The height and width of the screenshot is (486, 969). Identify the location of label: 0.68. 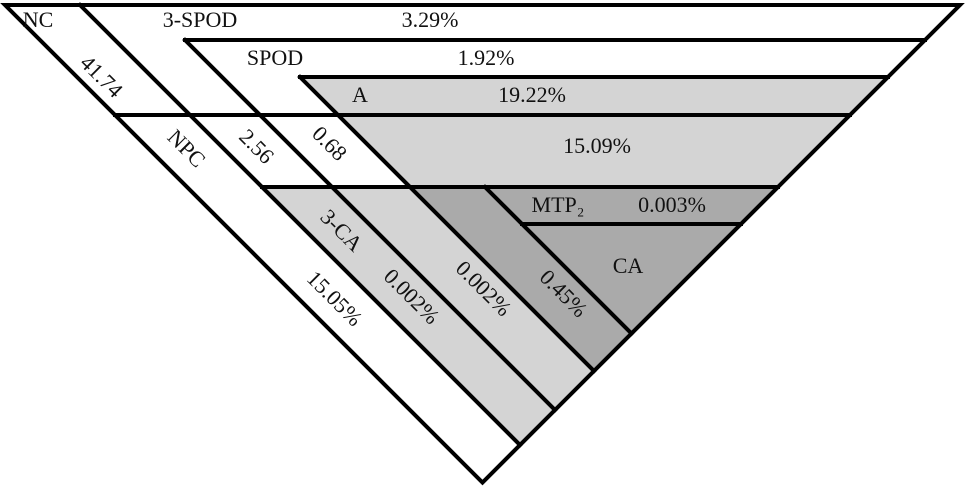
(329, 143).